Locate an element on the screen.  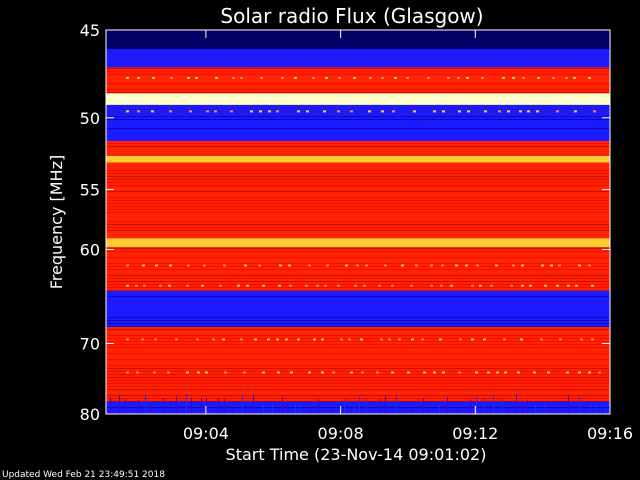
y-tick-label: 45 is located at coordinates (90, 30).